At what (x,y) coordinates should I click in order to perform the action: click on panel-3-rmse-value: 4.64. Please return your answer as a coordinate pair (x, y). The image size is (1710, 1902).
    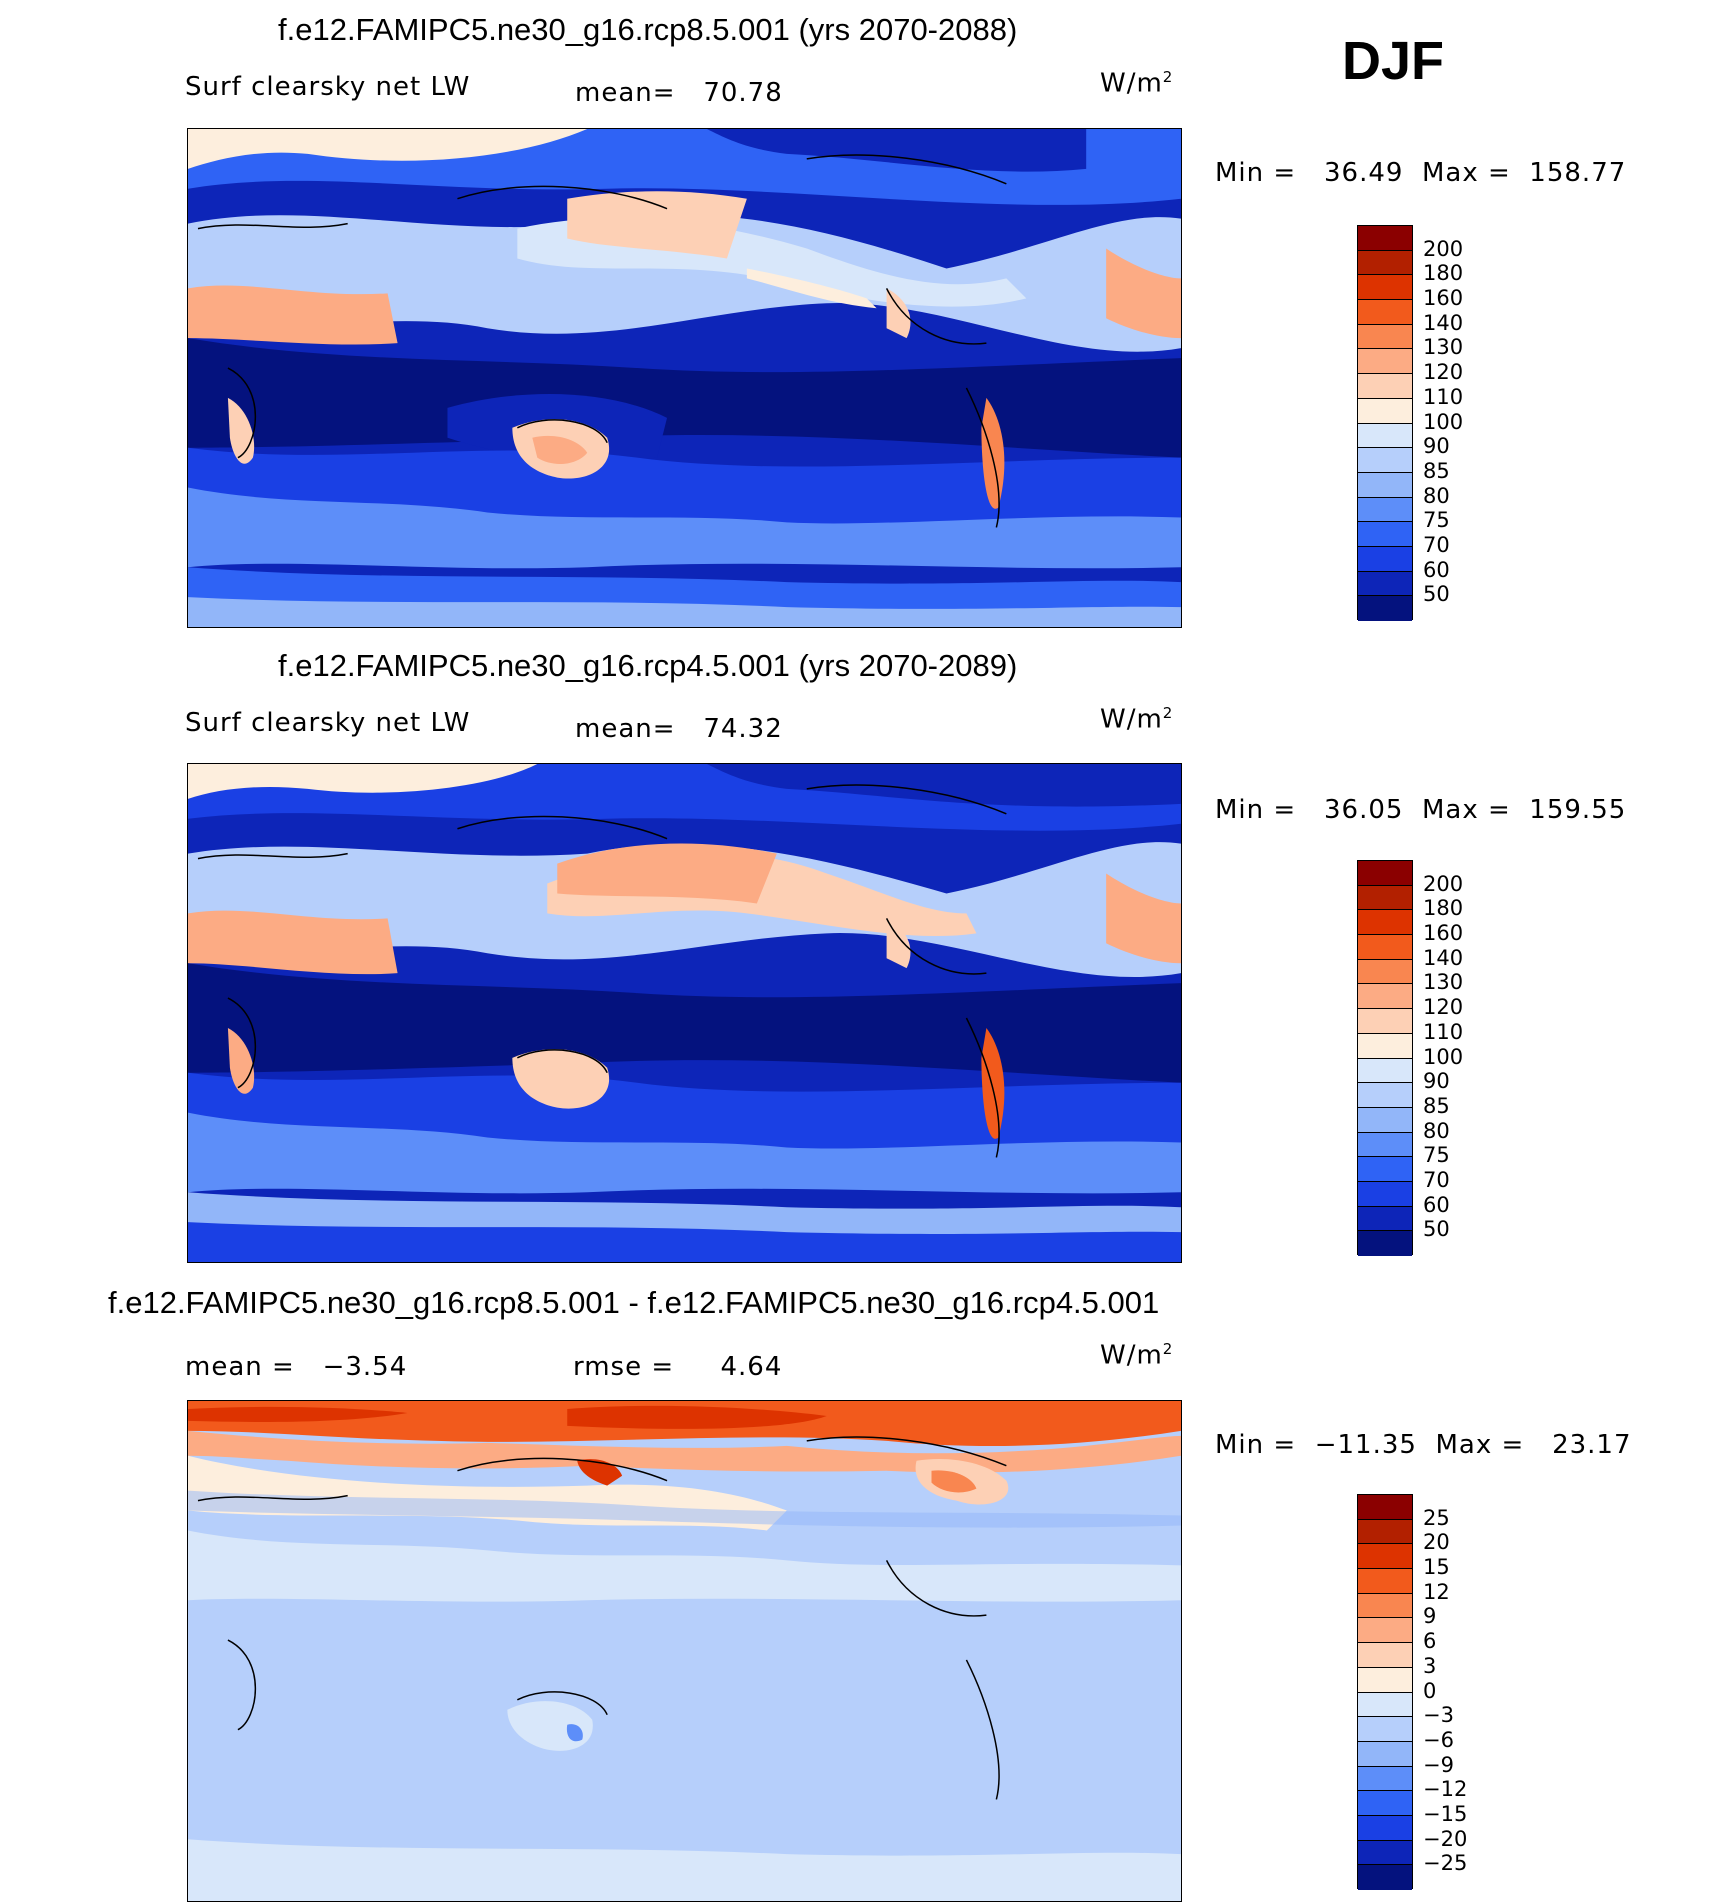
    Looking at the image, I should click on (751, 1367).